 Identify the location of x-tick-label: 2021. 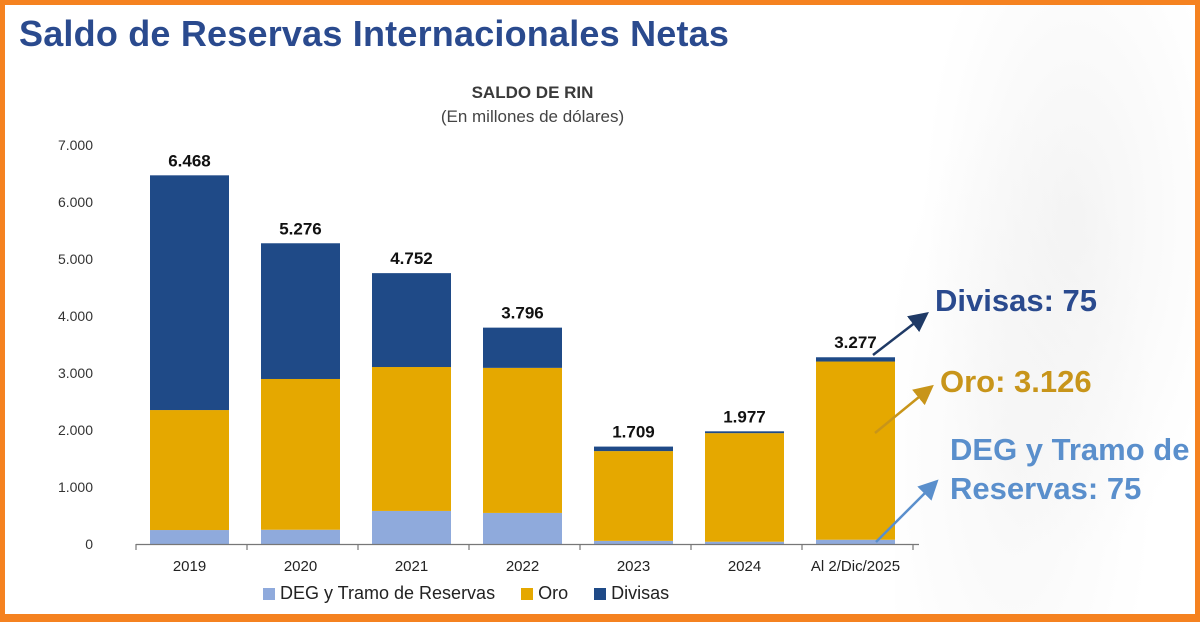
(411, 566).